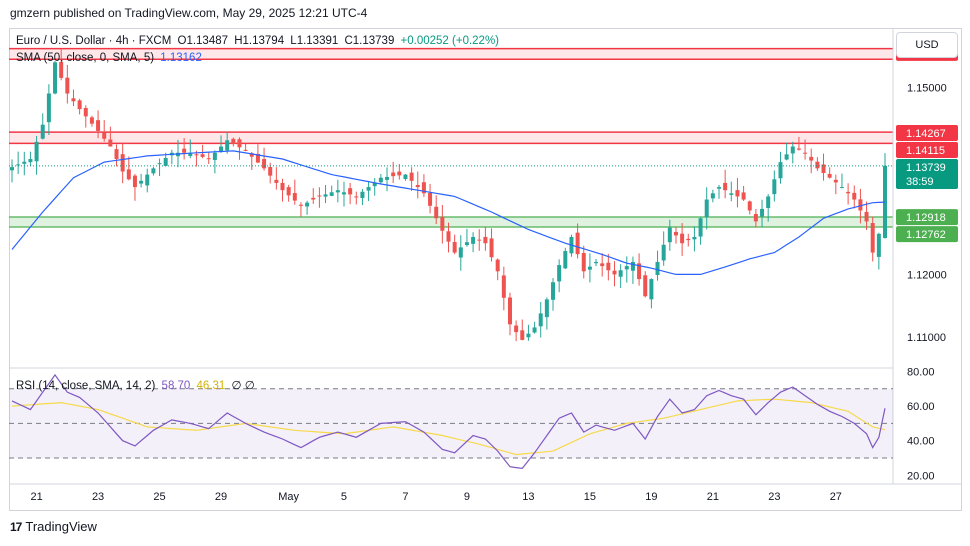 The width and height of the screenshot is (970, 546). Describe the element at coordinates (451, 222) in the screenshot. I see `support-zone` at that location.